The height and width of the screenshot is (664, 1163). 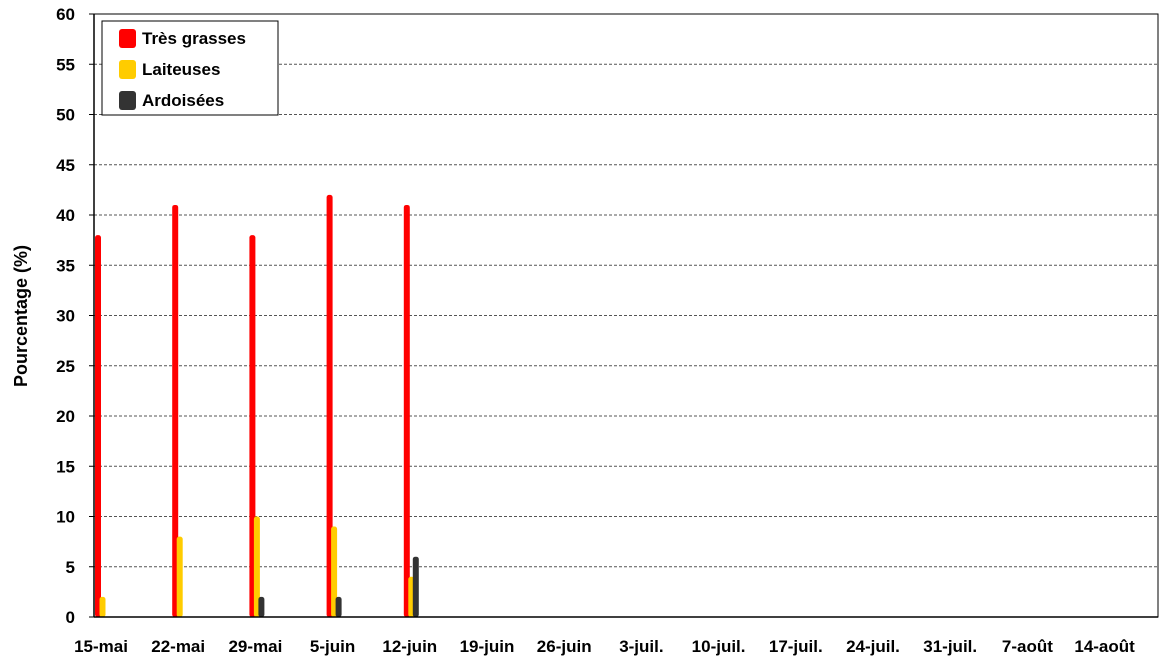 I want to click on y-tick-label: 5, so click(x=70, y=567).